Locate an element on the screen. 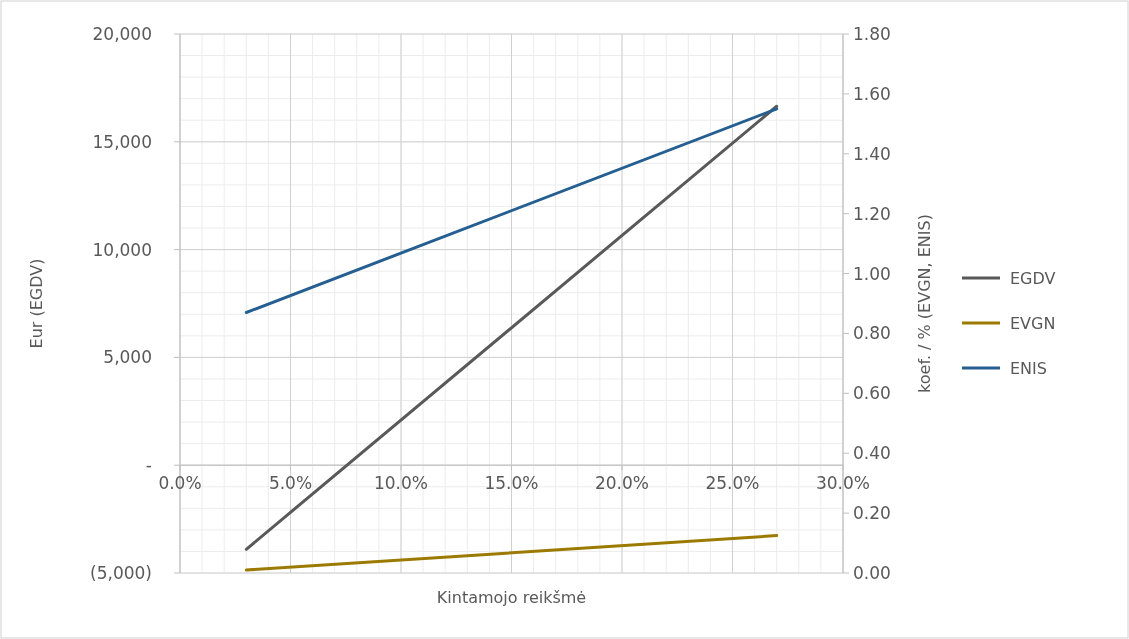 The image size is (1129, 639). x-tick-label: 25.0% is located at coordinates (732, 483).